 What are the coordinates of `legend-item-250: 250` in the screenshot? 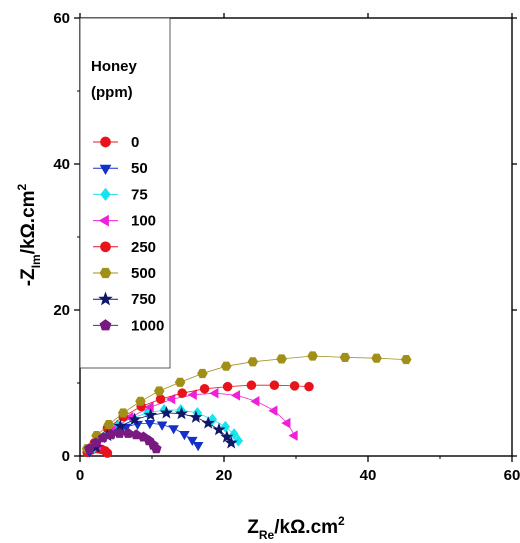 It's located at (124, 247).